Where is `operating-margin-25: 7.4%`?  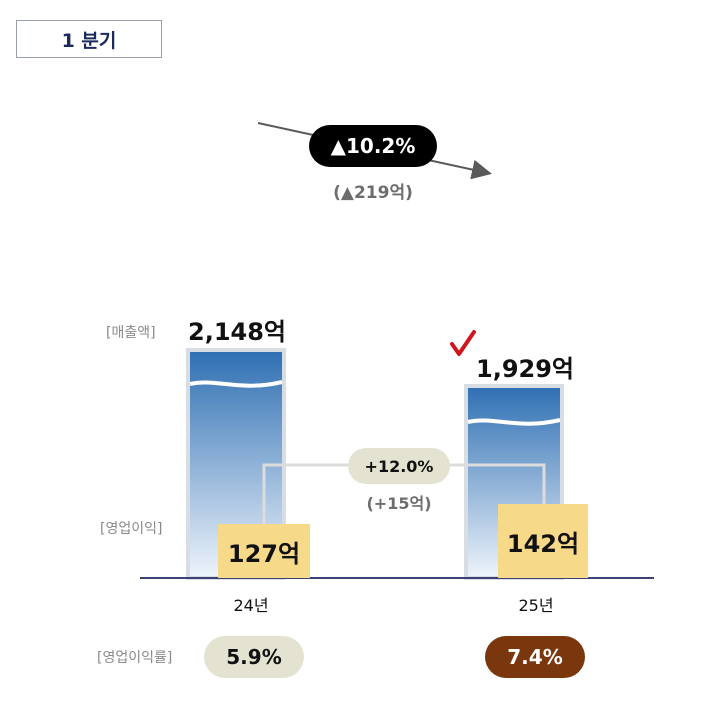
operating-margin-25: 7.4% is located at coordinates (535, 657).